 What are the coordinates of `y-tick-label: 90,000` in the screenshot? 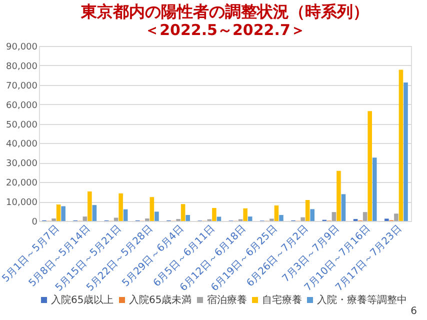 It's located at (22, 47).